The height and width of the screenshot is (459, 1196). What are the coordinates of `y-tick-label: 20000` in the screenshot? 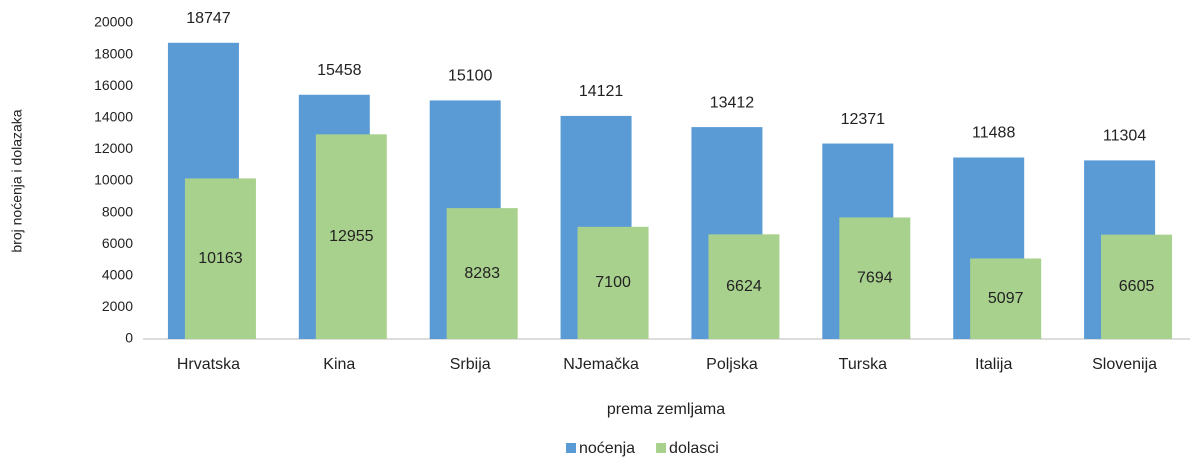 It's located at (113, 22).